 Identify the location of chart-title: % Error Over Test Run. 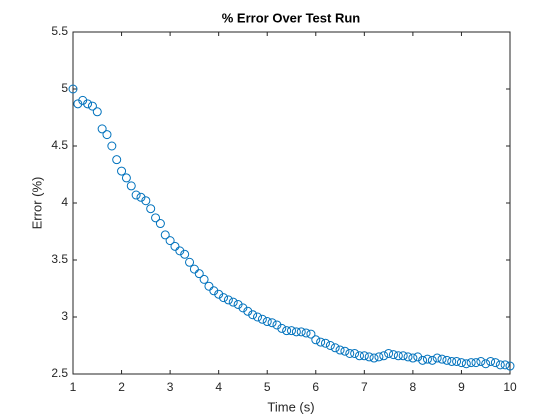
(291, 17).